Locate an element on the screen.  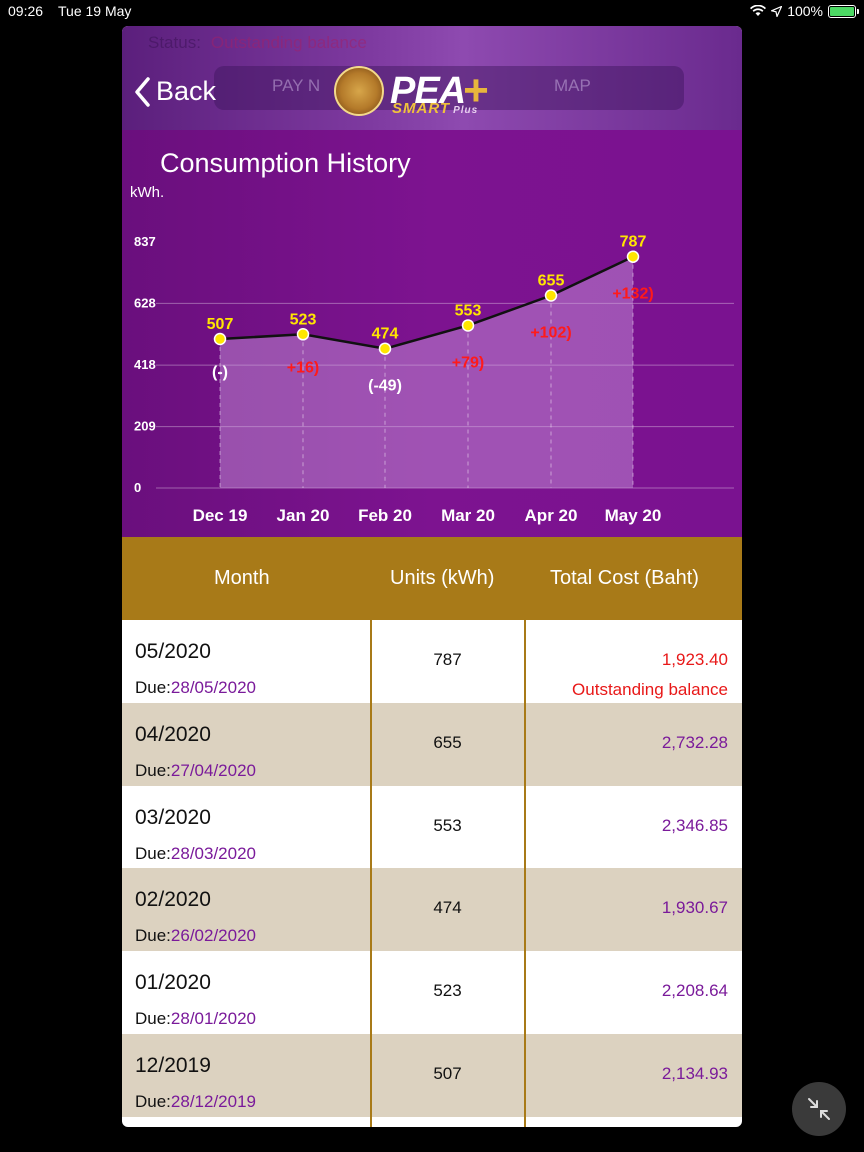
x-tick-label: Feb 20 is located at coordinates (385, 515).